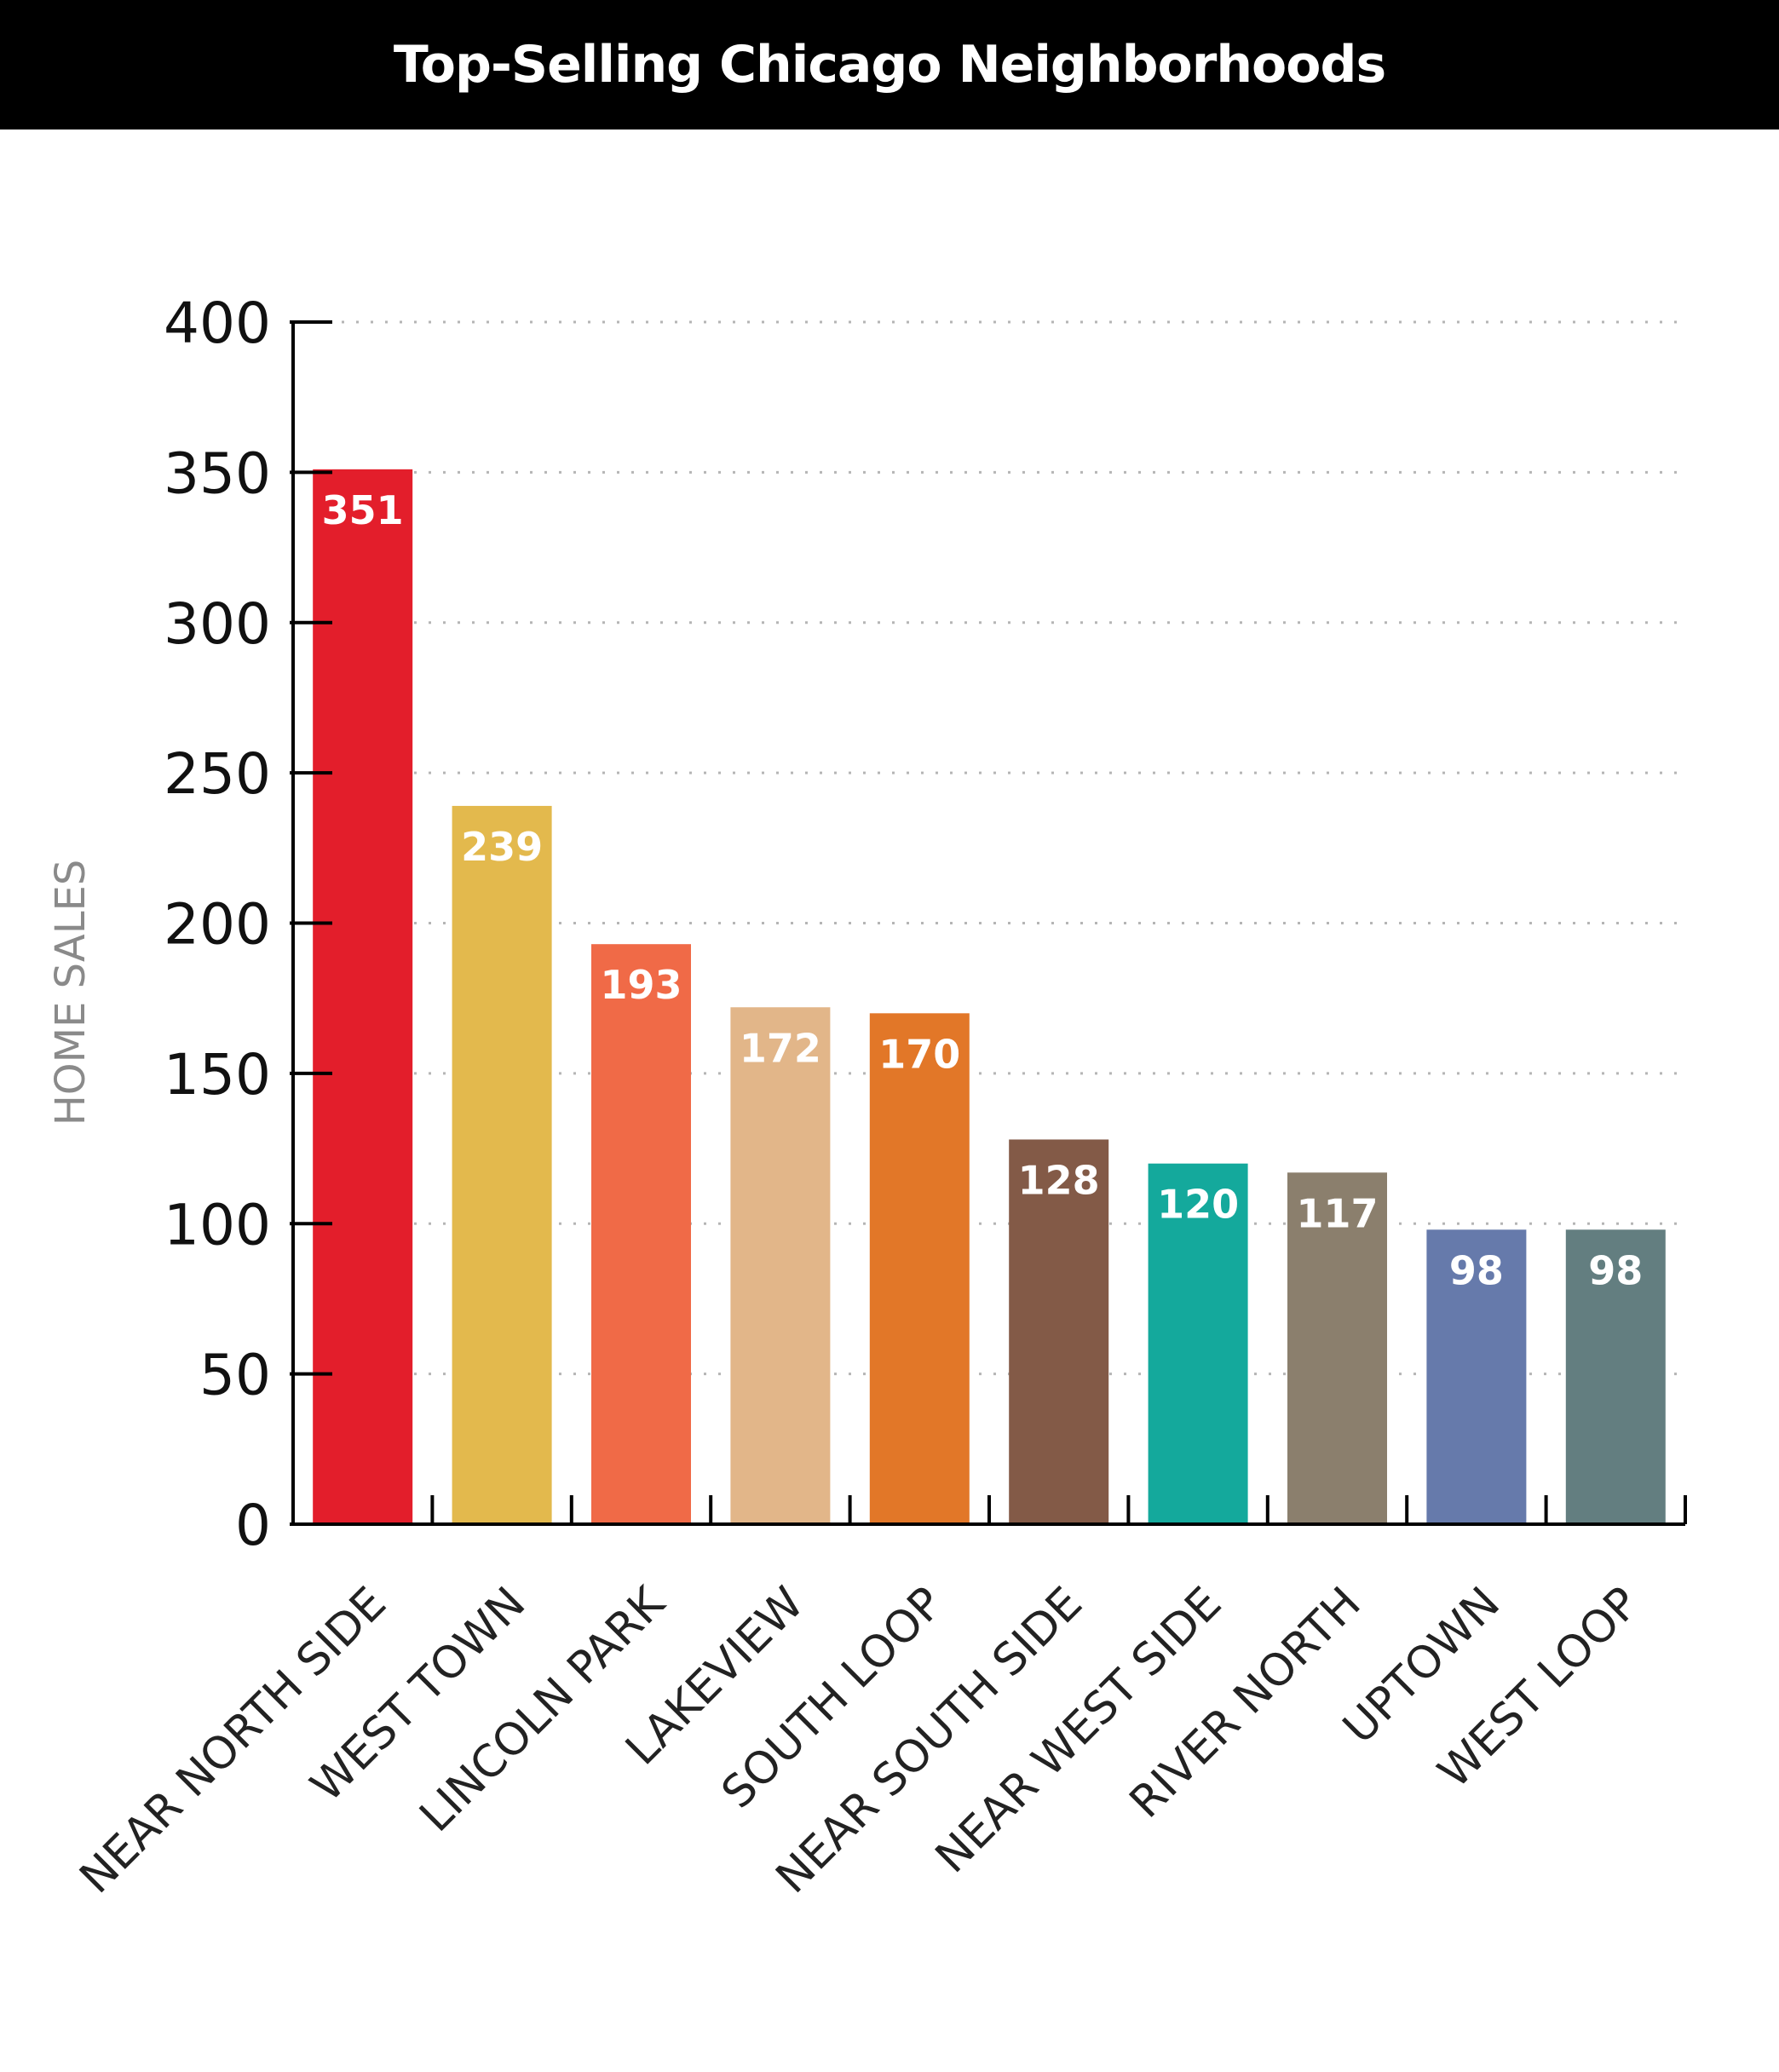 This screenshot has width=1779, height=2072. I want to click on bar-value-label: 193, so click(641, 985).